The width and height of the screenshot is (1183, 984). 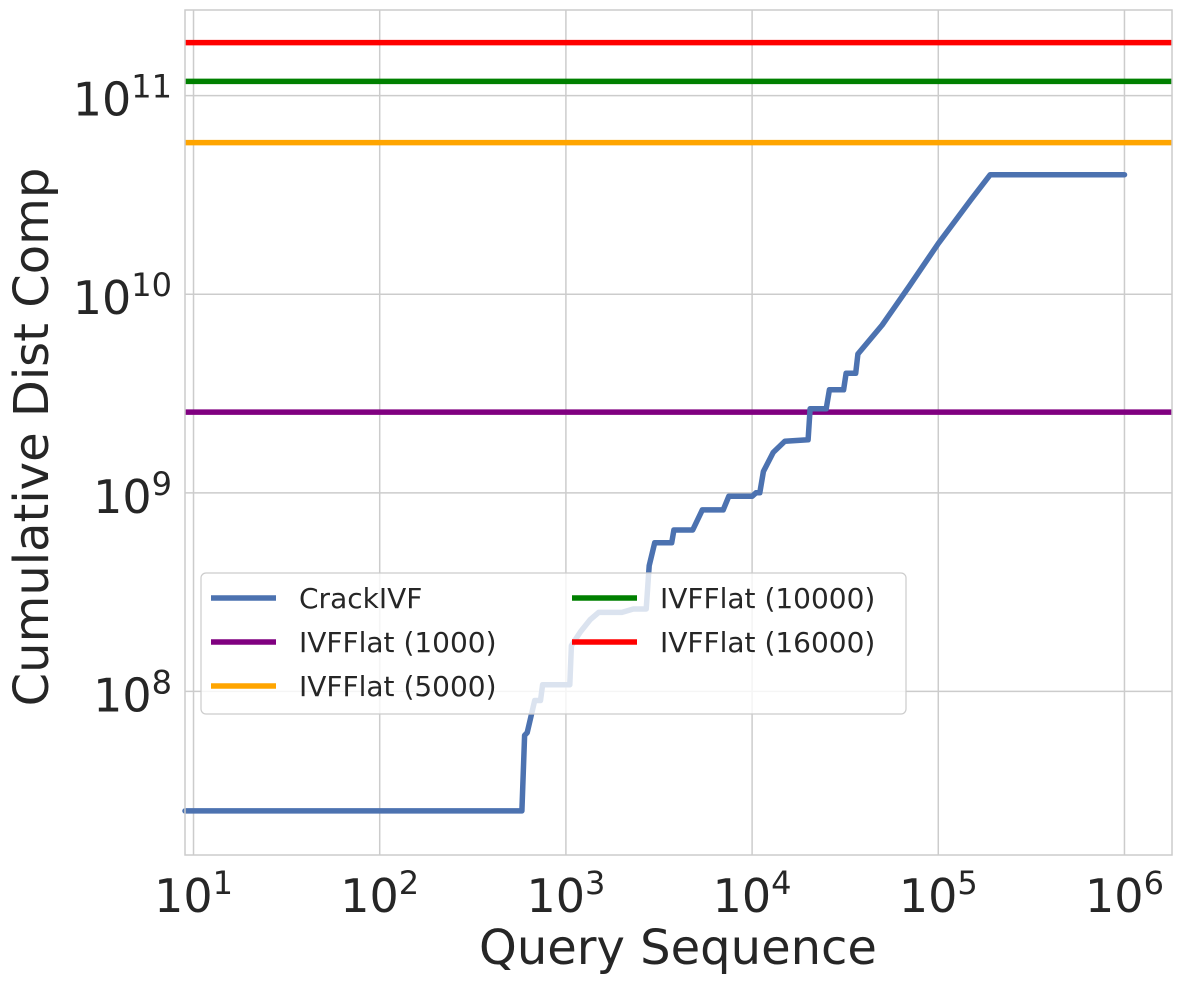 I want to click on x-tick-label-3: 10⁴, so click(x=752, y=893).